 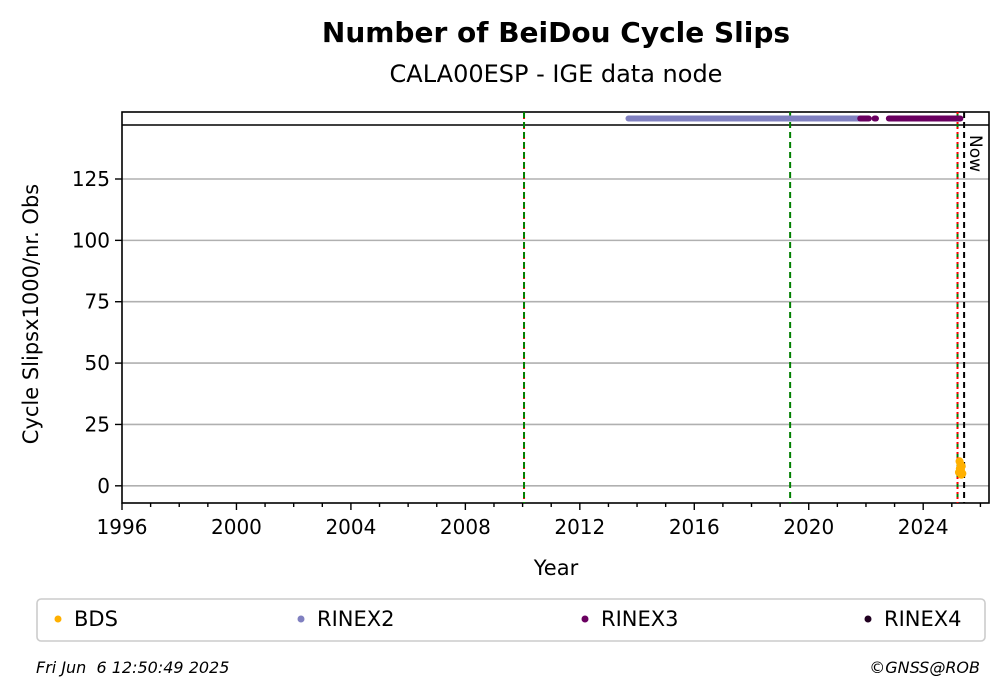 What do you see at coordinates (91, 240) in the screenshot?
I see `y-tick-label: 100` at bounding box center [91, 240].